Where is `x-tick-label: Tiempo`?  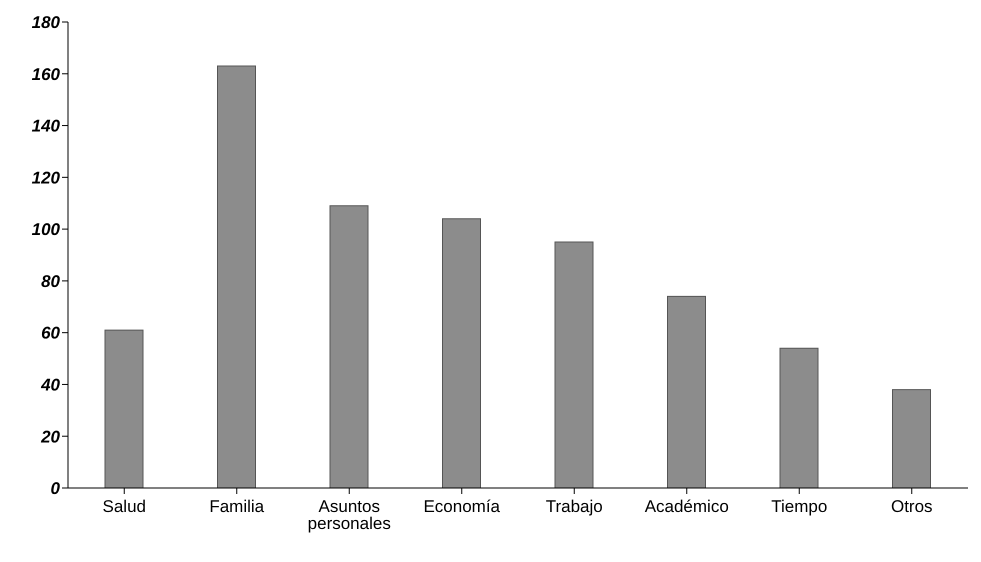 x-tick-label: Tiempo is located at coordinates (799, 506).